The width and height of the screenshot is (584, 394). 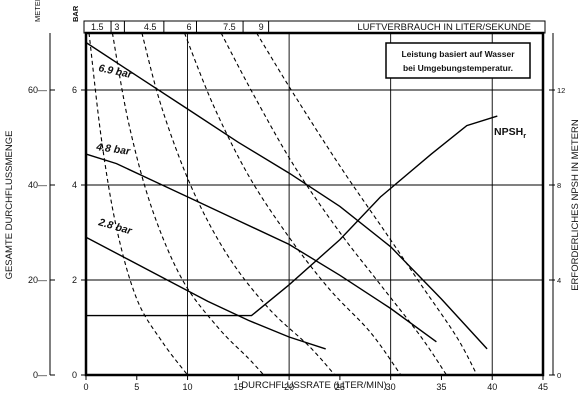 I want to click on top-tick-label-9: 9, so click(x=261, y=27).